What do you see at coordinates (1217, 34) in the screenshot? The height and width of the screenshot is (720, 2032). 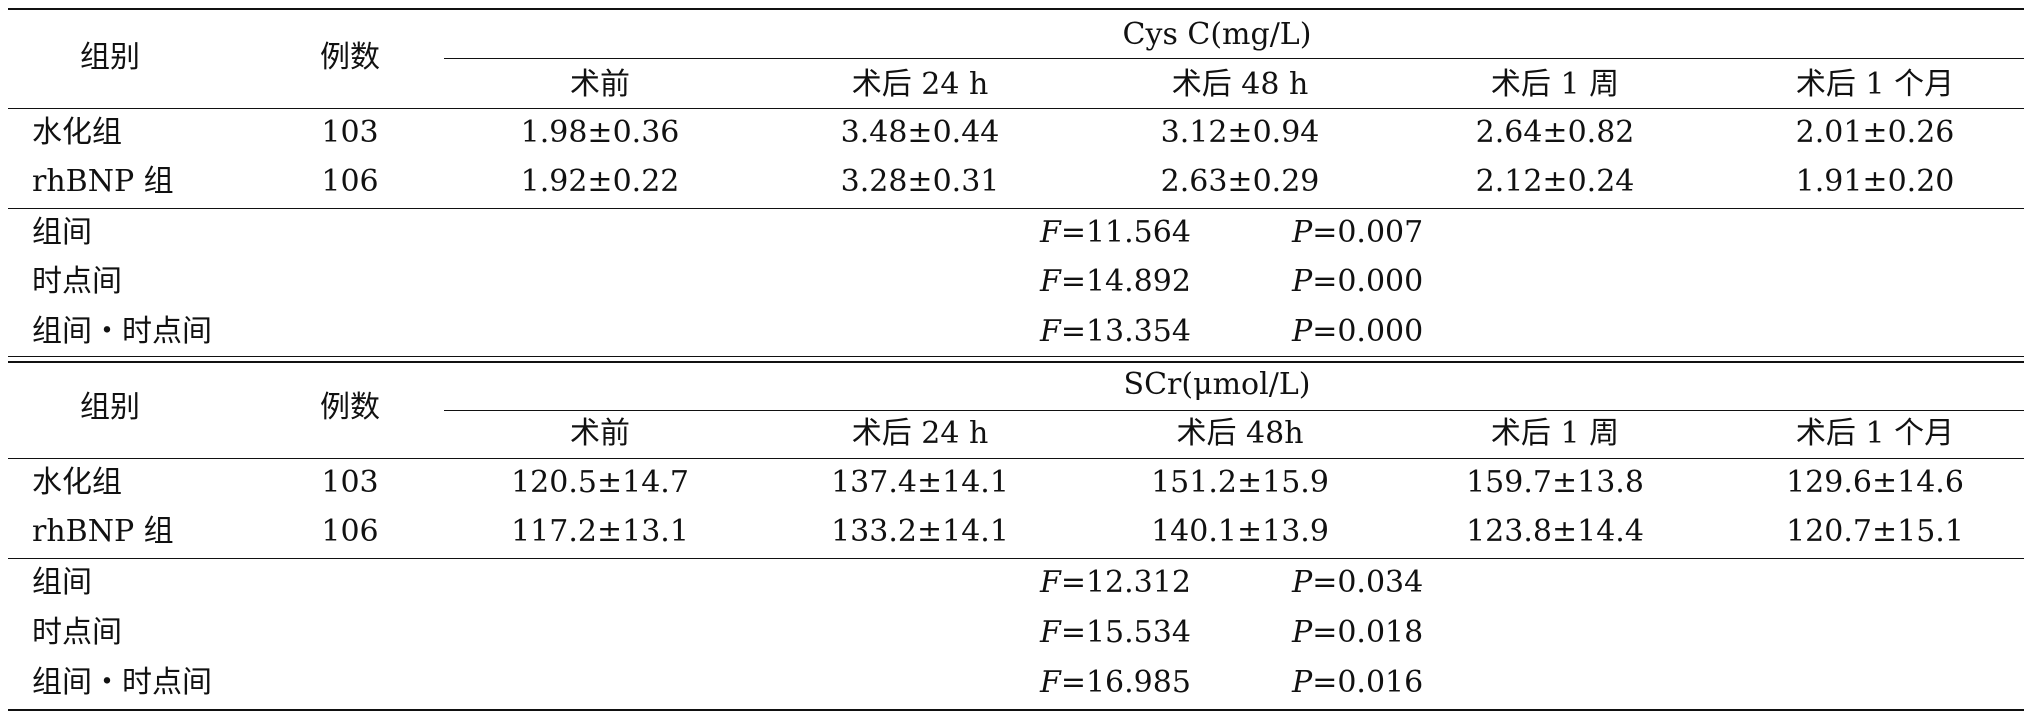 I see `table1-measure-title: Cys C(mg/L)` at bounding box center [1217, 34].